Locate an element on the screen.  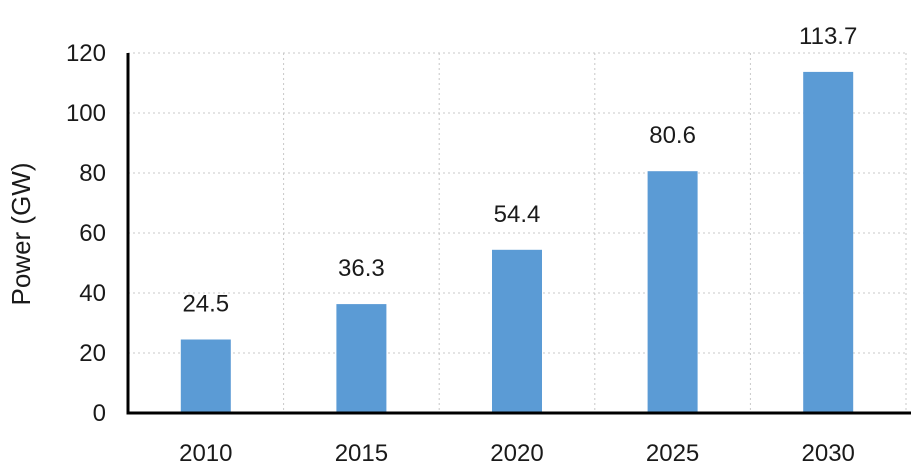
y-tick-label: 0 is located at coordinates (99, 413).